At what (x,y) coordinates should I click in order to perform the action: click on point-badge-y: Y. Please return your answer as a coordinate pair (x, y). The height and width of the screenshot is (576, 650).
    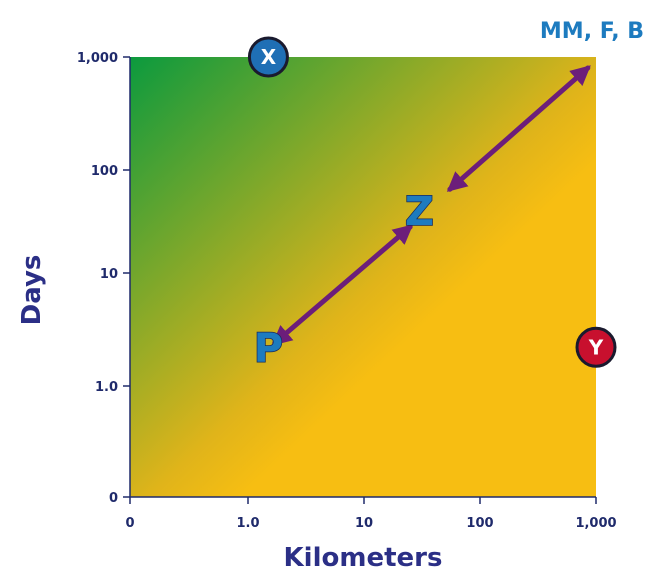
    Looking at the image, I should click on (596, 347).